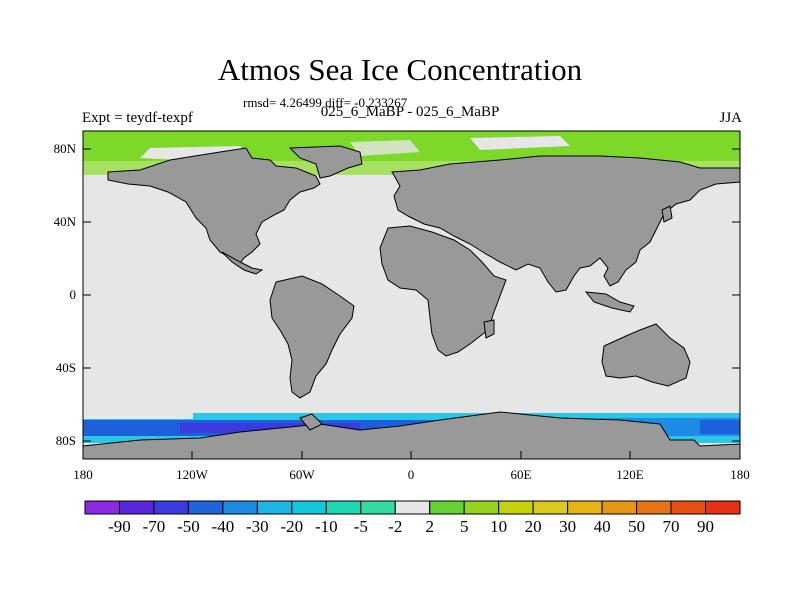  I want to click on lon-label-180e: 180, so click(740, 474).